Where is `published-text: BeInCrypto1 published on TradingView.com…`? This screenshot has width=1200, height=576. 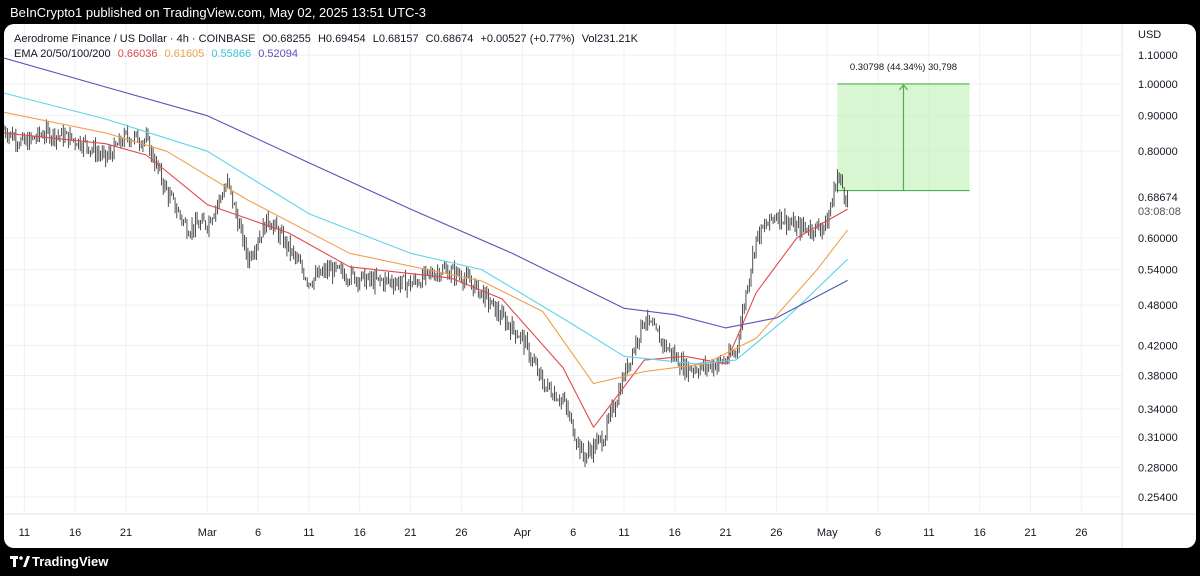
published-text: BeInCrypto1 published on TradingView.com… is located at coordinates (218, 12).